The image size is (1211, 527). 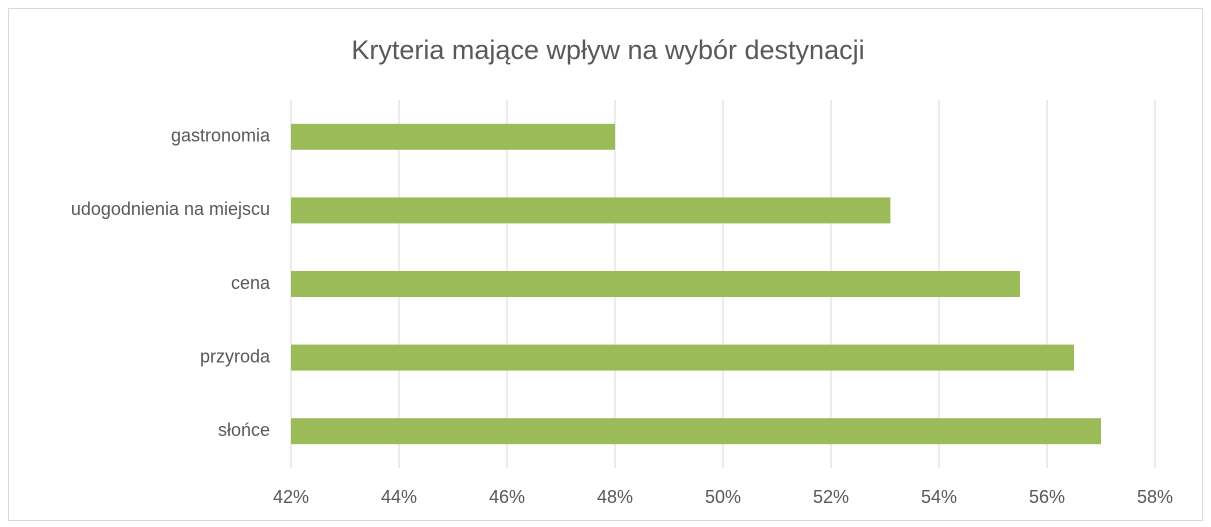 What do you see at coordinates (251, 283) in the screenshot?
I see `y-tick-label: cena` at bounding box center [251, 283].